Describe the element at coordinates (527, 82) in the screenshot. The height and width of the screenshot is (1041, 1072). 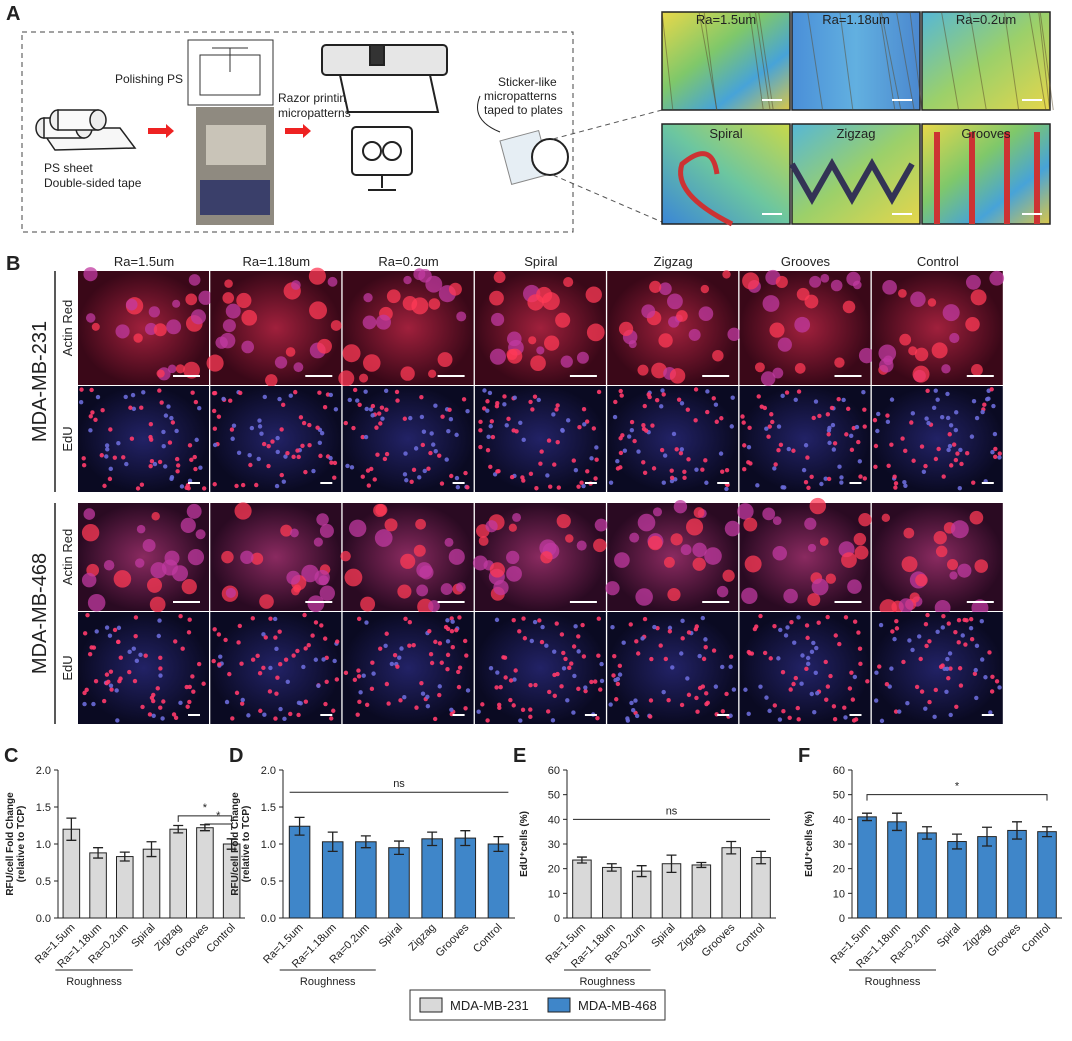
I see `label: Sticker-like` at that location.